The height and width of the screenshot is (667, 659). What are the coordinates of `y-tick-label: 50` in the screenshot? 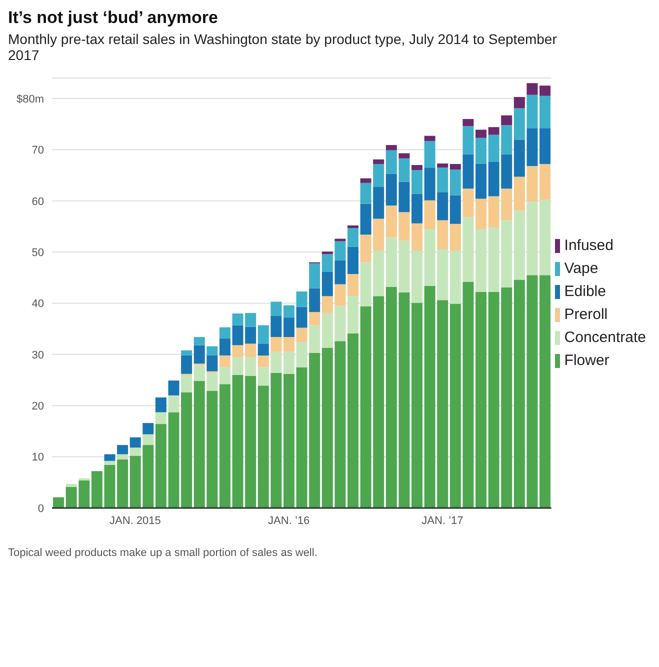 It's located at (38, 252).